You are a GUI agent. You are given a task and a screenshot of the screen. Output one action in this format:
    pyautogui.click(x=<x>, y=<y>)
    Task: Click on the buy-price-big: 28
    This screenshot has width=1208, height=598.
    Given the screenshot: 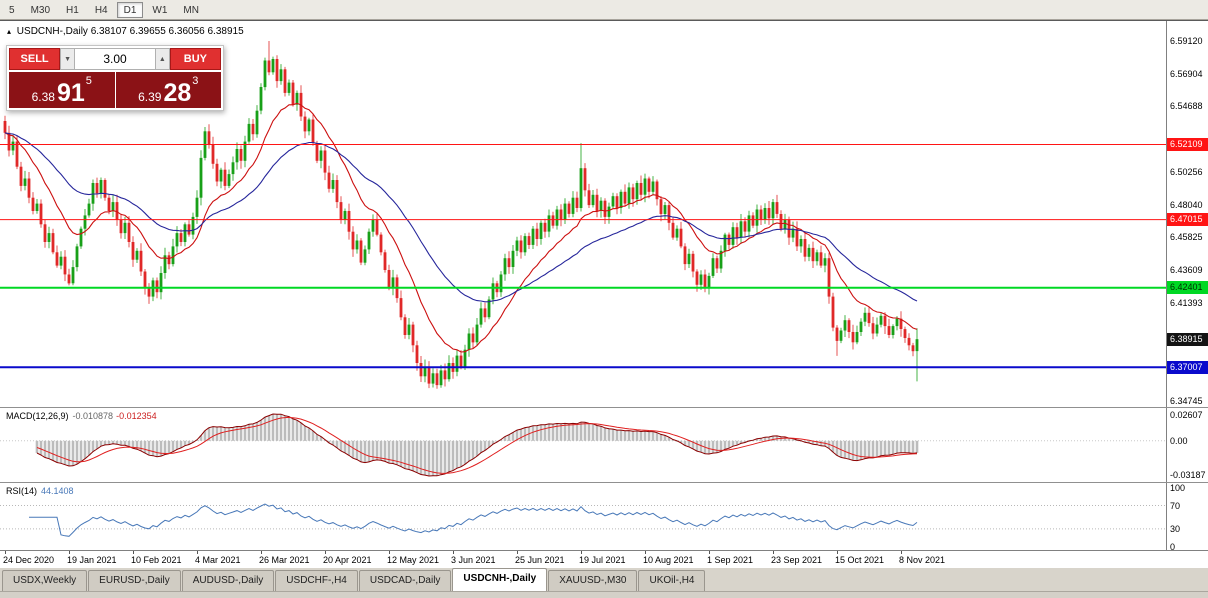 What is the action you would take?
    pyautogui.click(x=177, y=92)
    